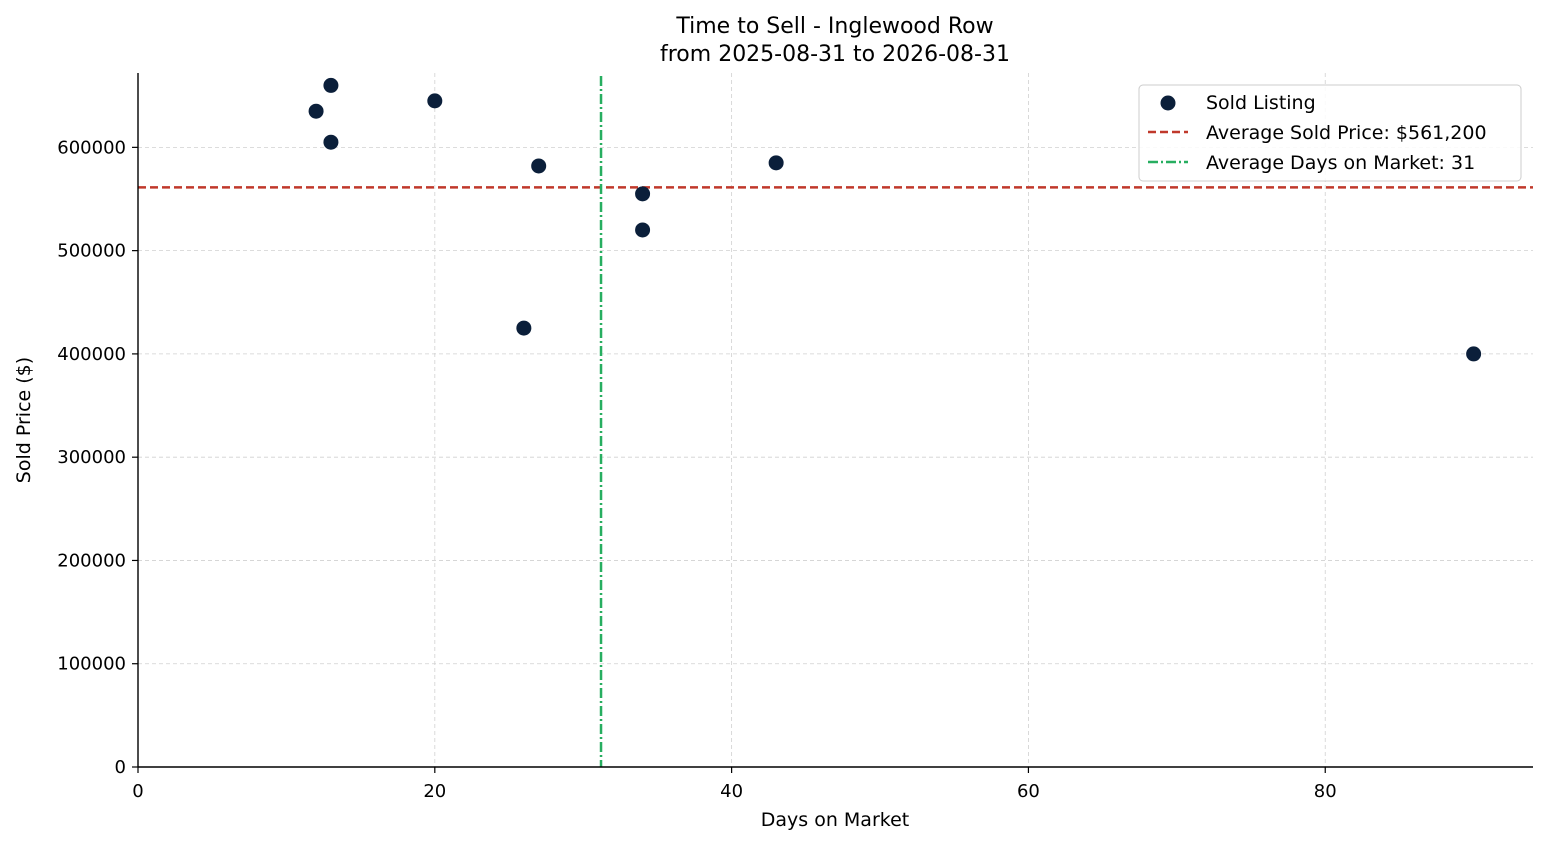  What do you see at coordinates (1028, 791) in the screenshot?
I see `x-tick-label: 60` at bounding box center [1028, 791].